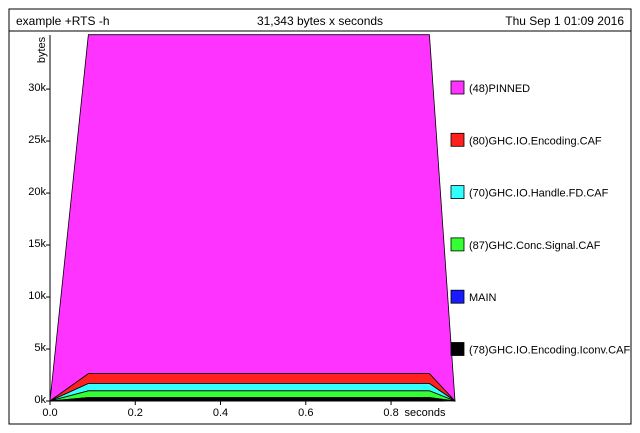  Describe the element at coordinates (305, 413) in the screenshot. I see `x-tick-label: 0.6` at that location.